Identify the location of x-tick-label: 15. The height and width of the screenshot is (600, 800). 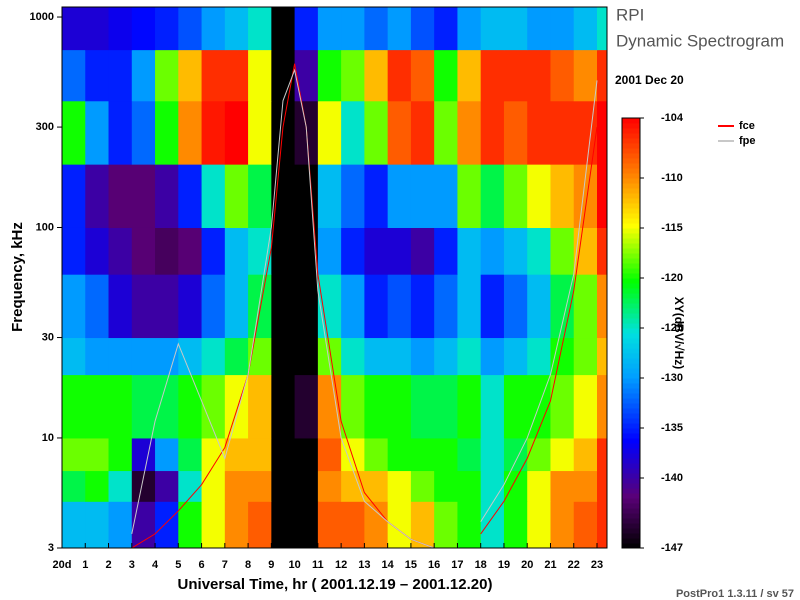
(411, 565).